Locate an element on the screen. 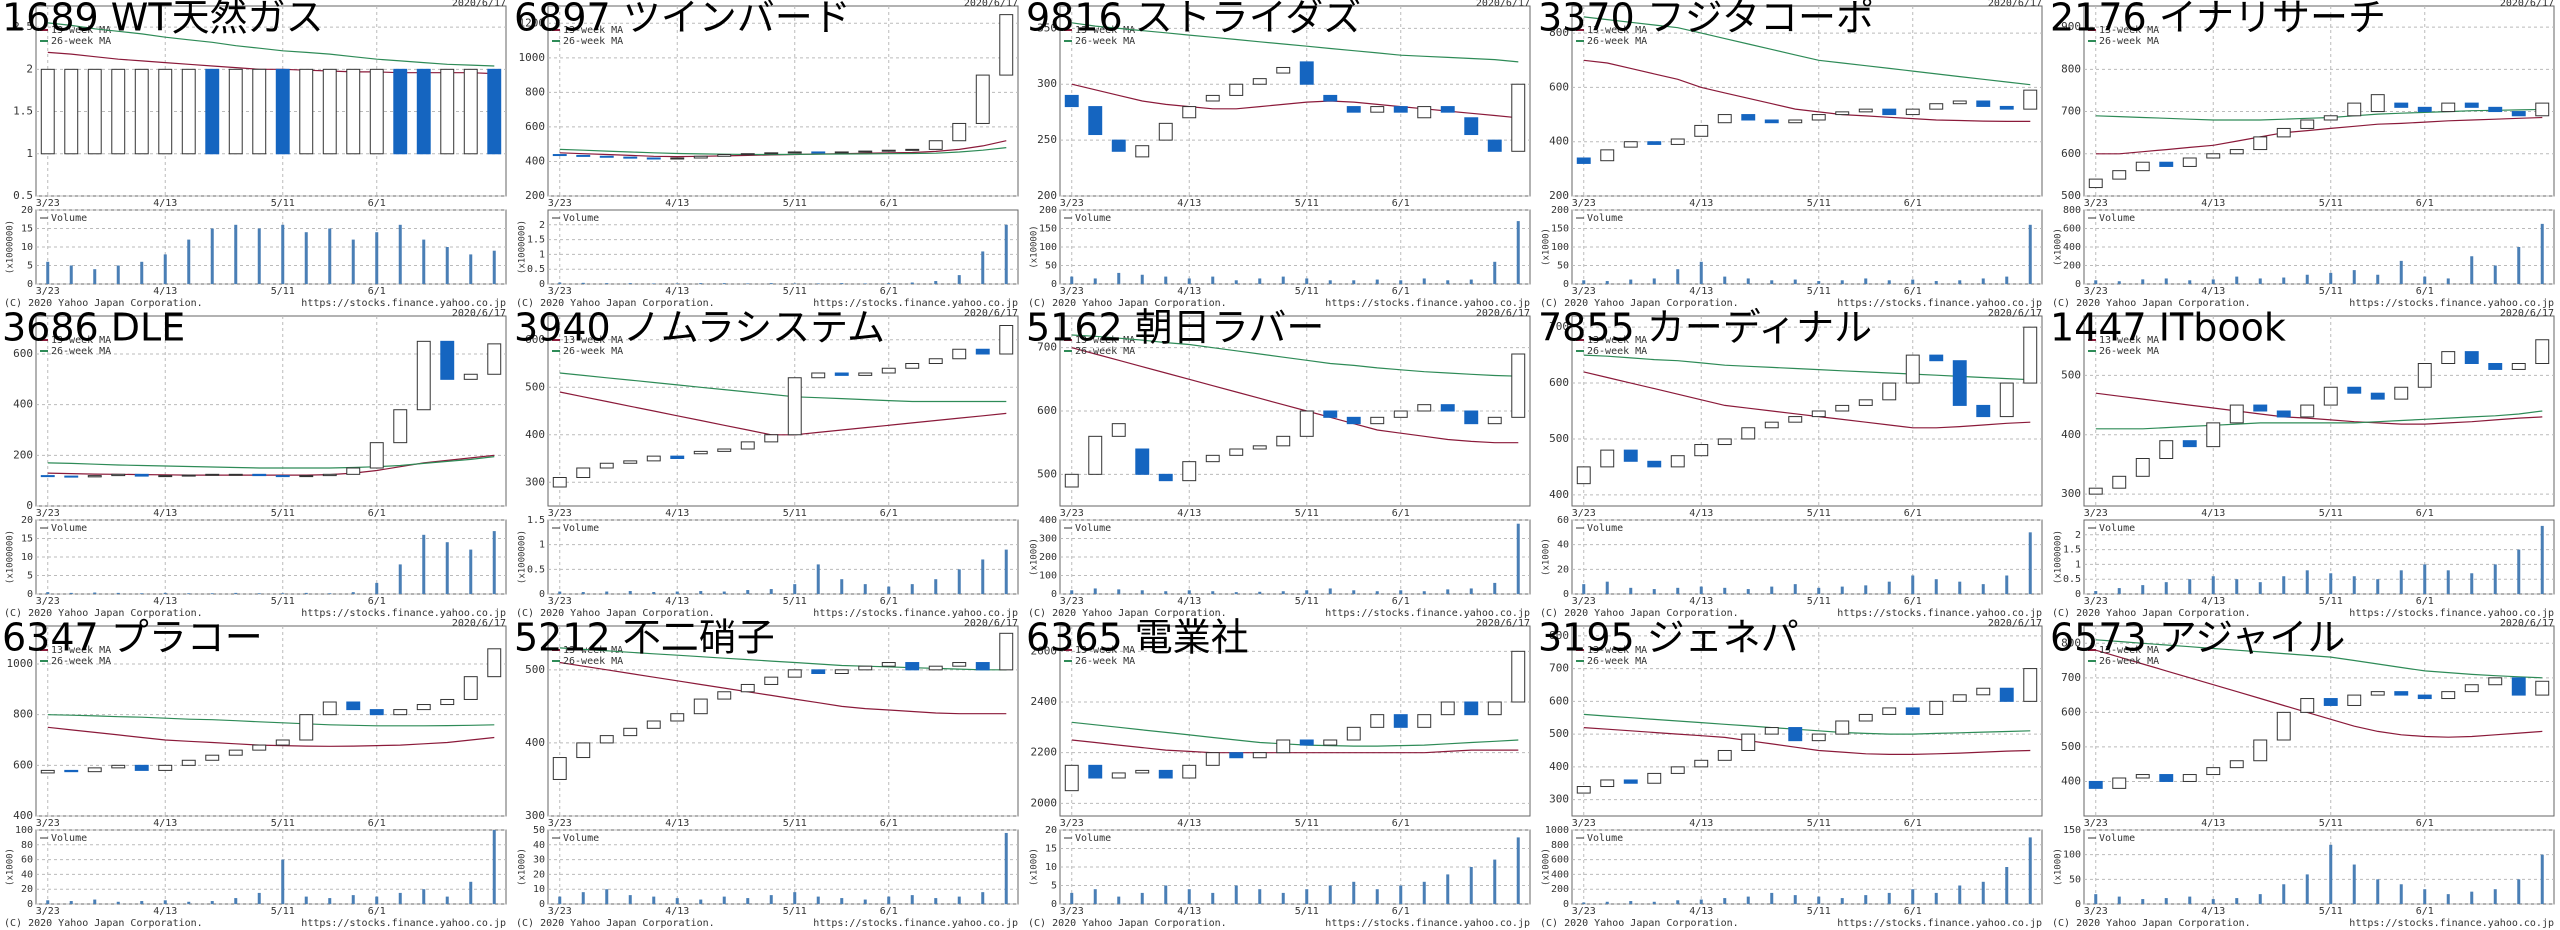 The image size is (2560, 930). volume-tick-label: 5 is located at coordinates (30, 266).